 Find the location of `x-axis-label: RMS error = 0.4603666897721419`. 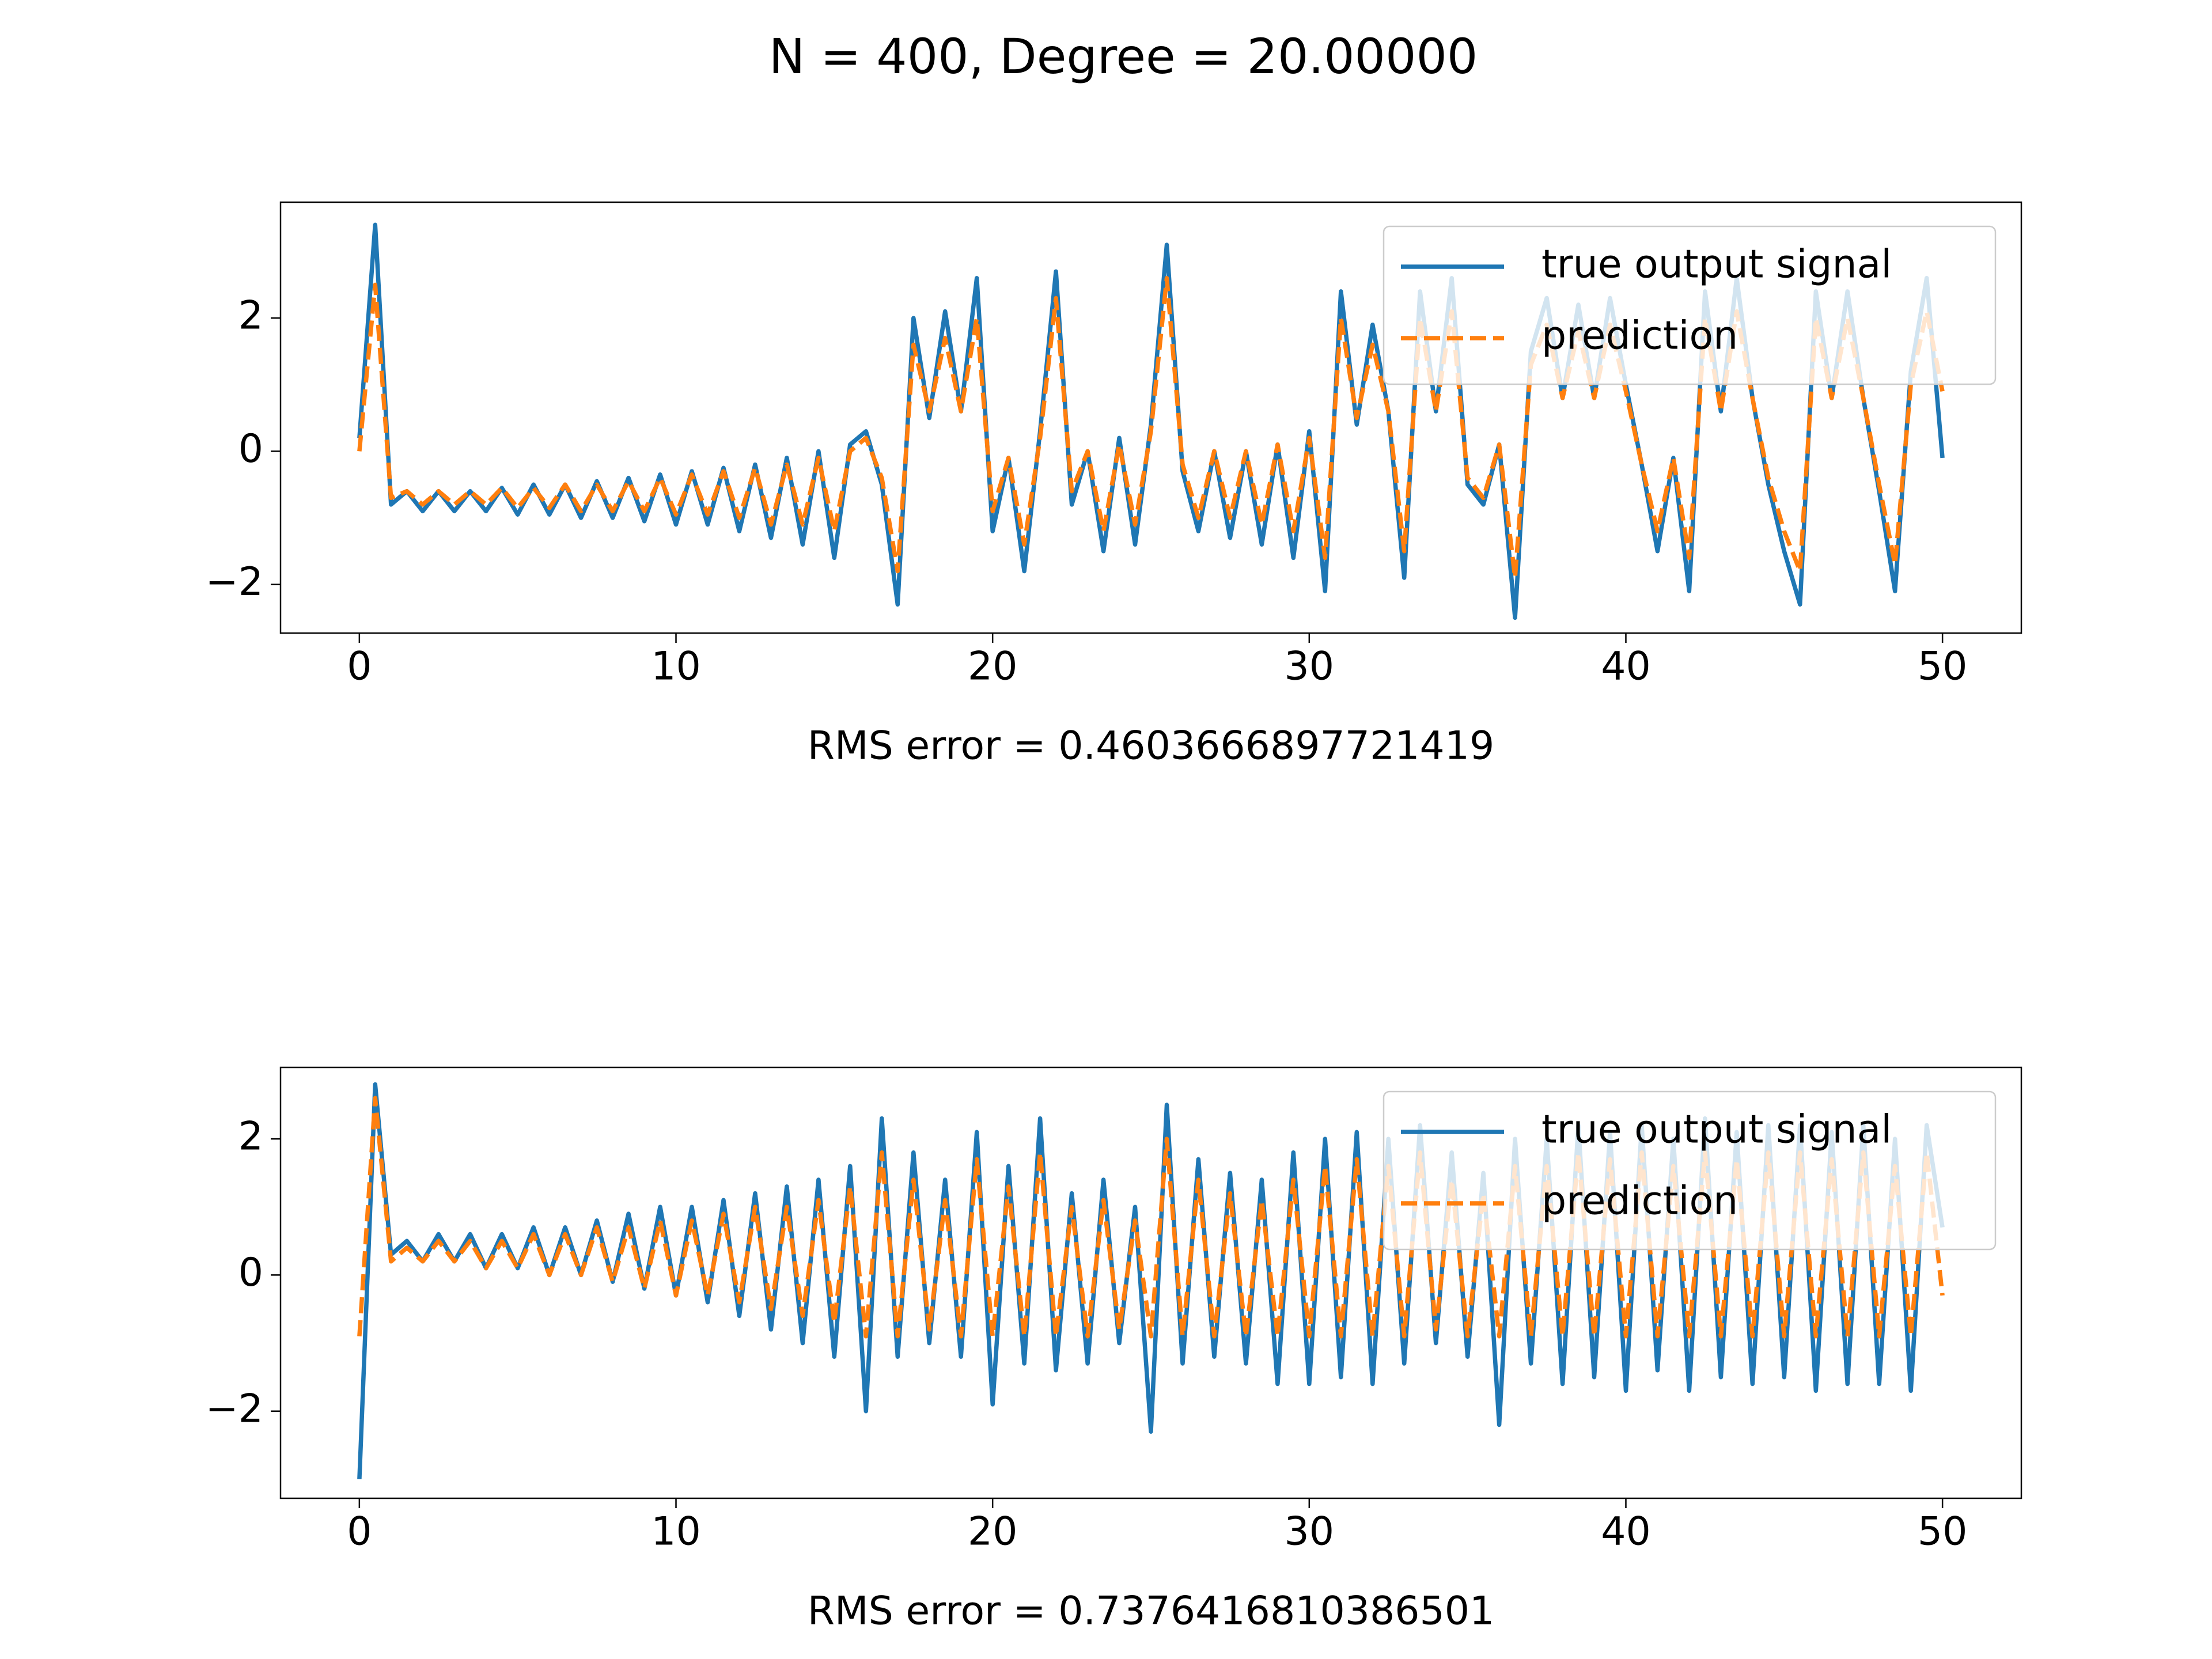

x-axis-label: RMS error = 0.4603666897721419 is located at coordinates (1151, 746).